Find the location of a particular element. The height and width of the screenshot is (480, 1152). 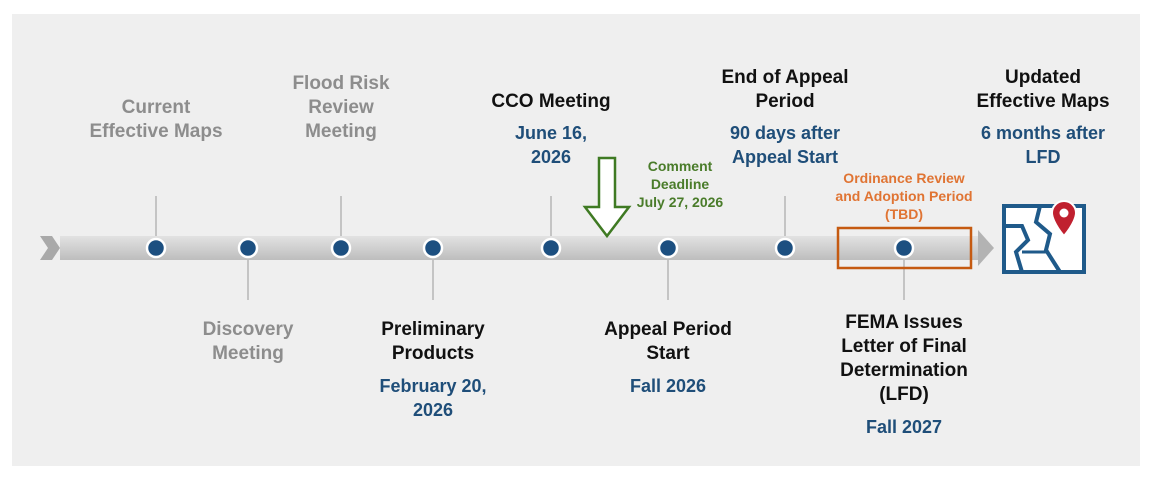

timeline-start-chevron is located at coordinates (50, 248).